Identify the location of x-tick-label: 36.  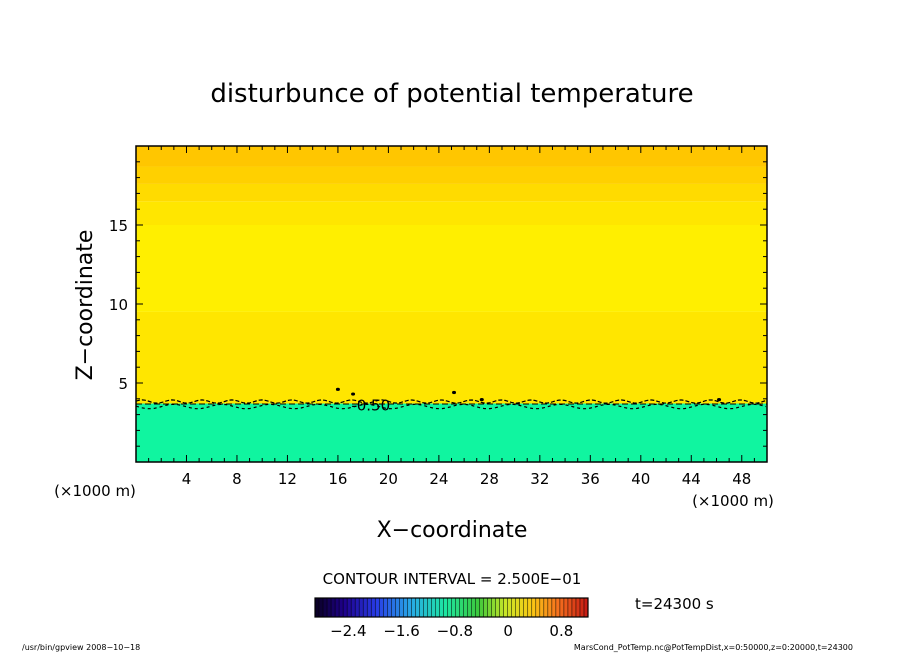
(590, 479).